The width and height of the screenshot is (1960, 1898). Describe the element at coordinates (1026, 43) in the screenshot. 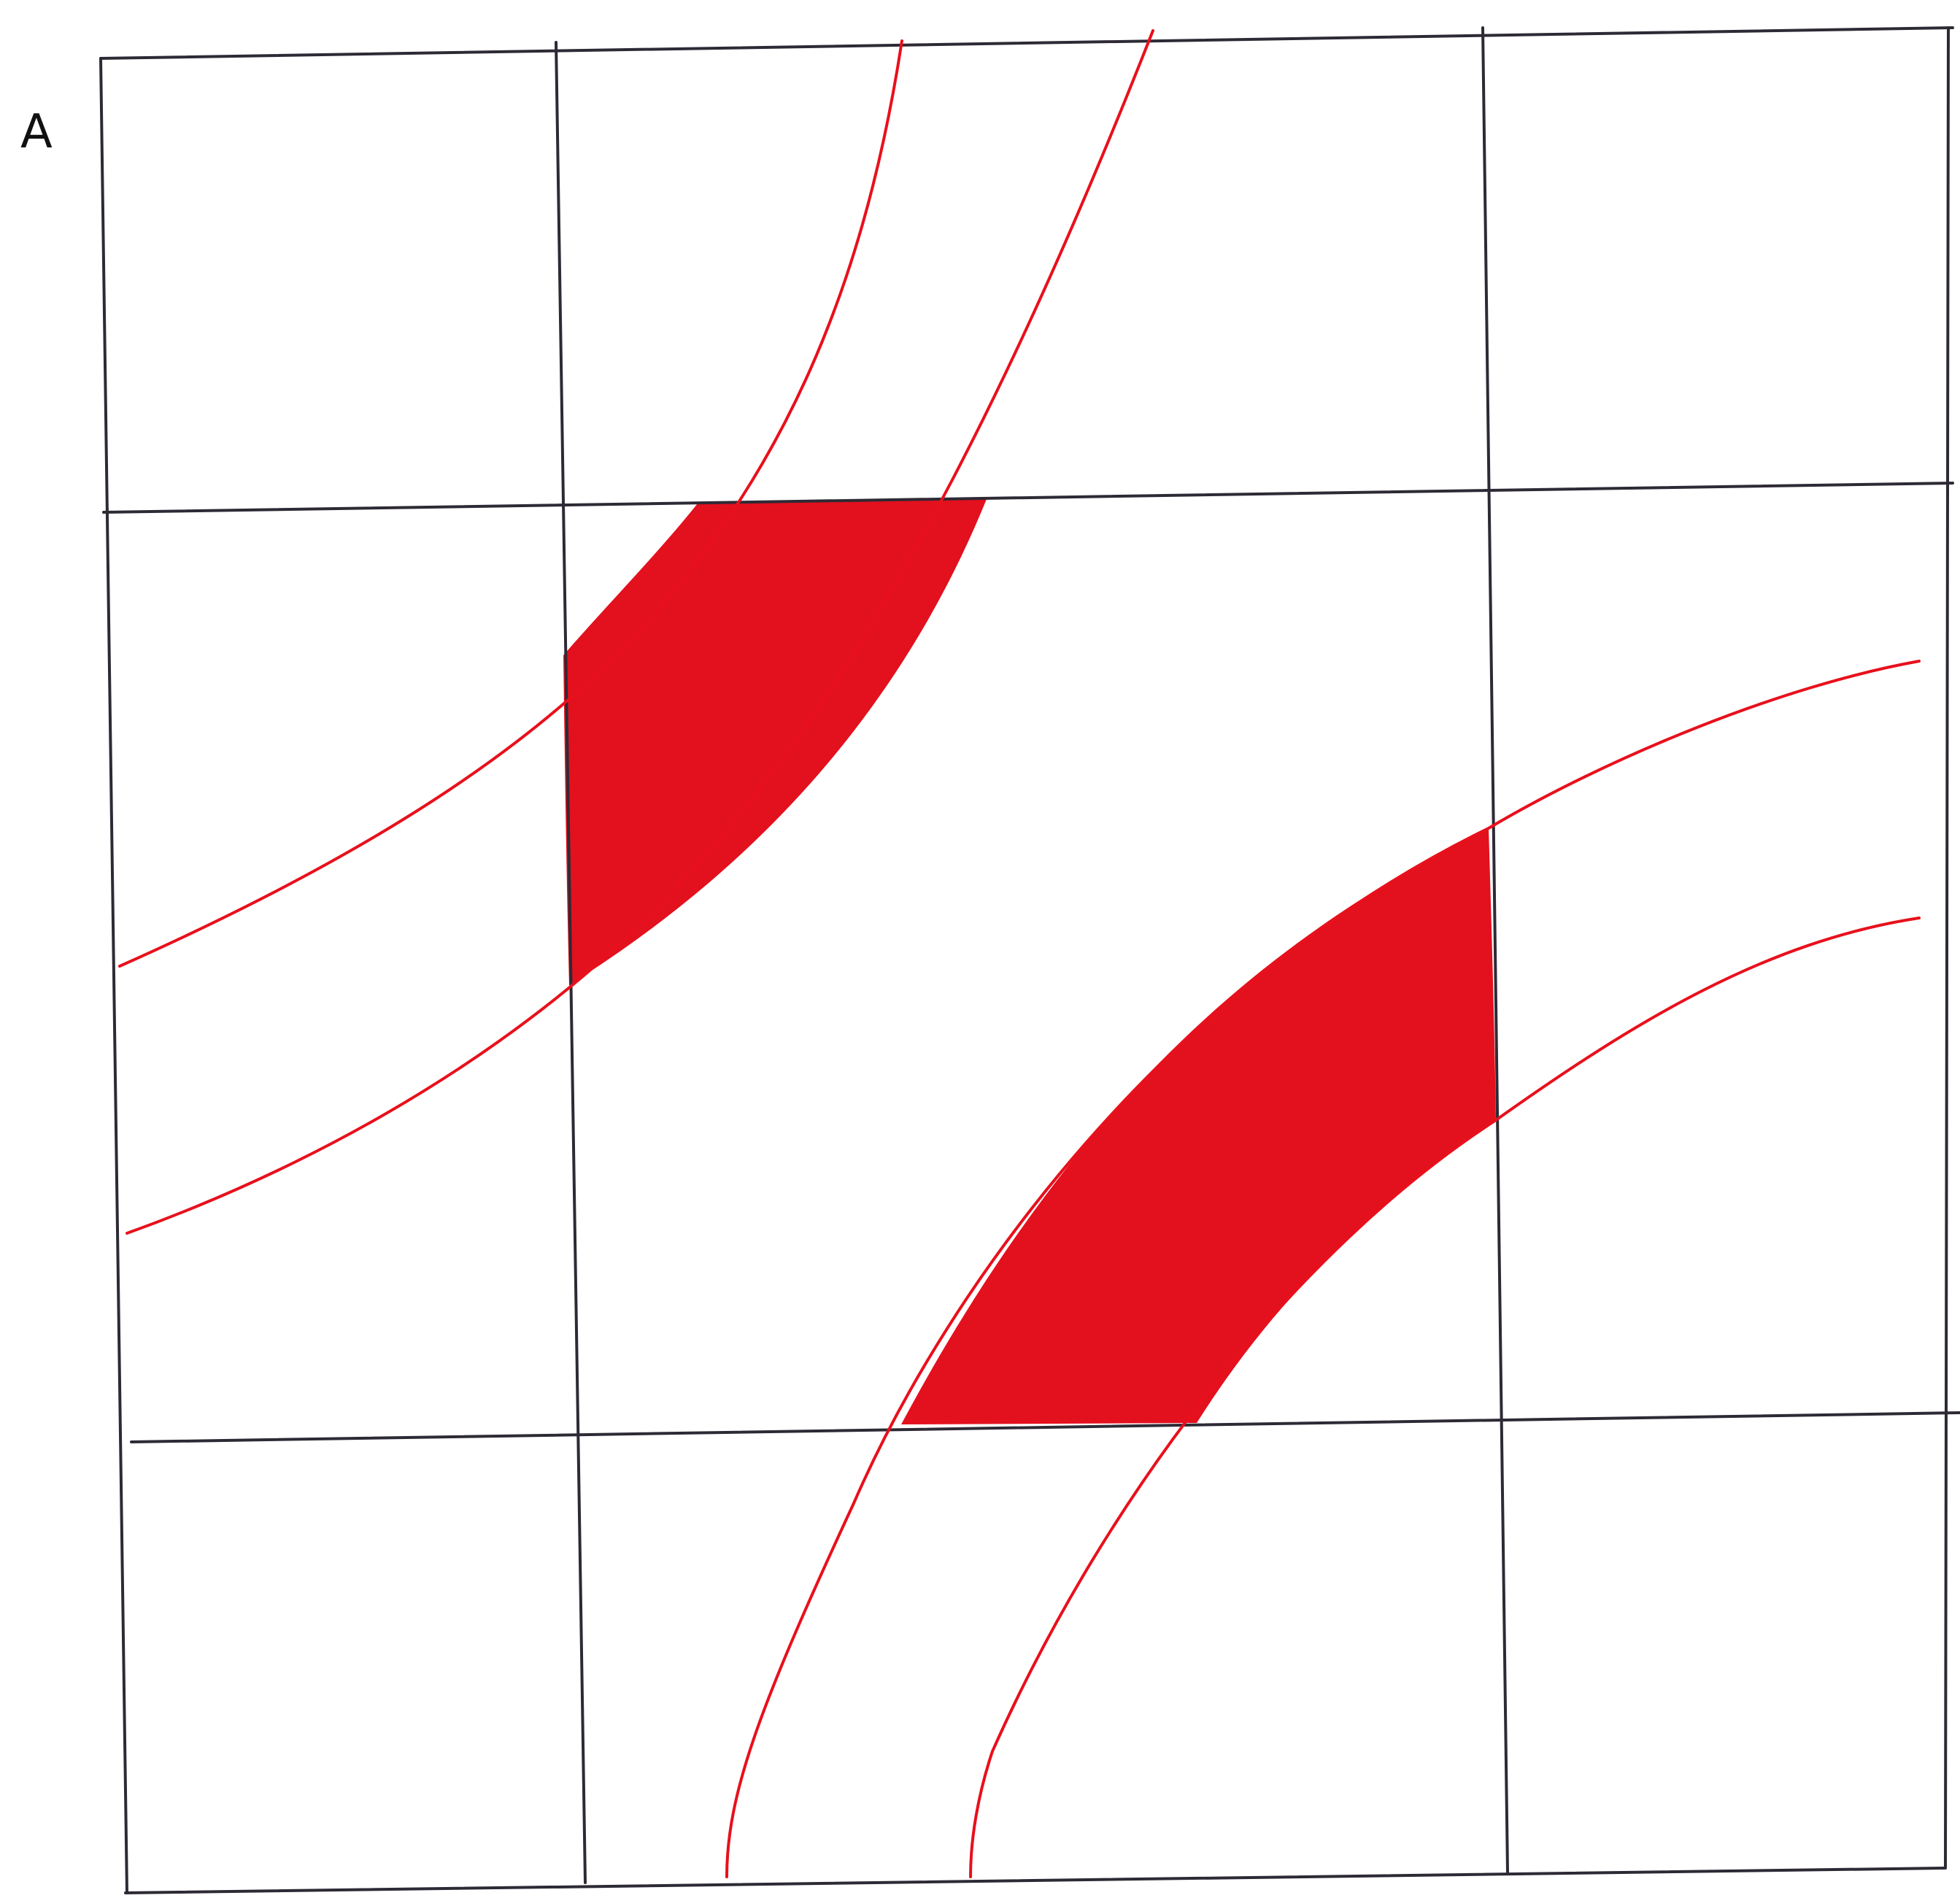

I see `grid-line-h1` at that location.